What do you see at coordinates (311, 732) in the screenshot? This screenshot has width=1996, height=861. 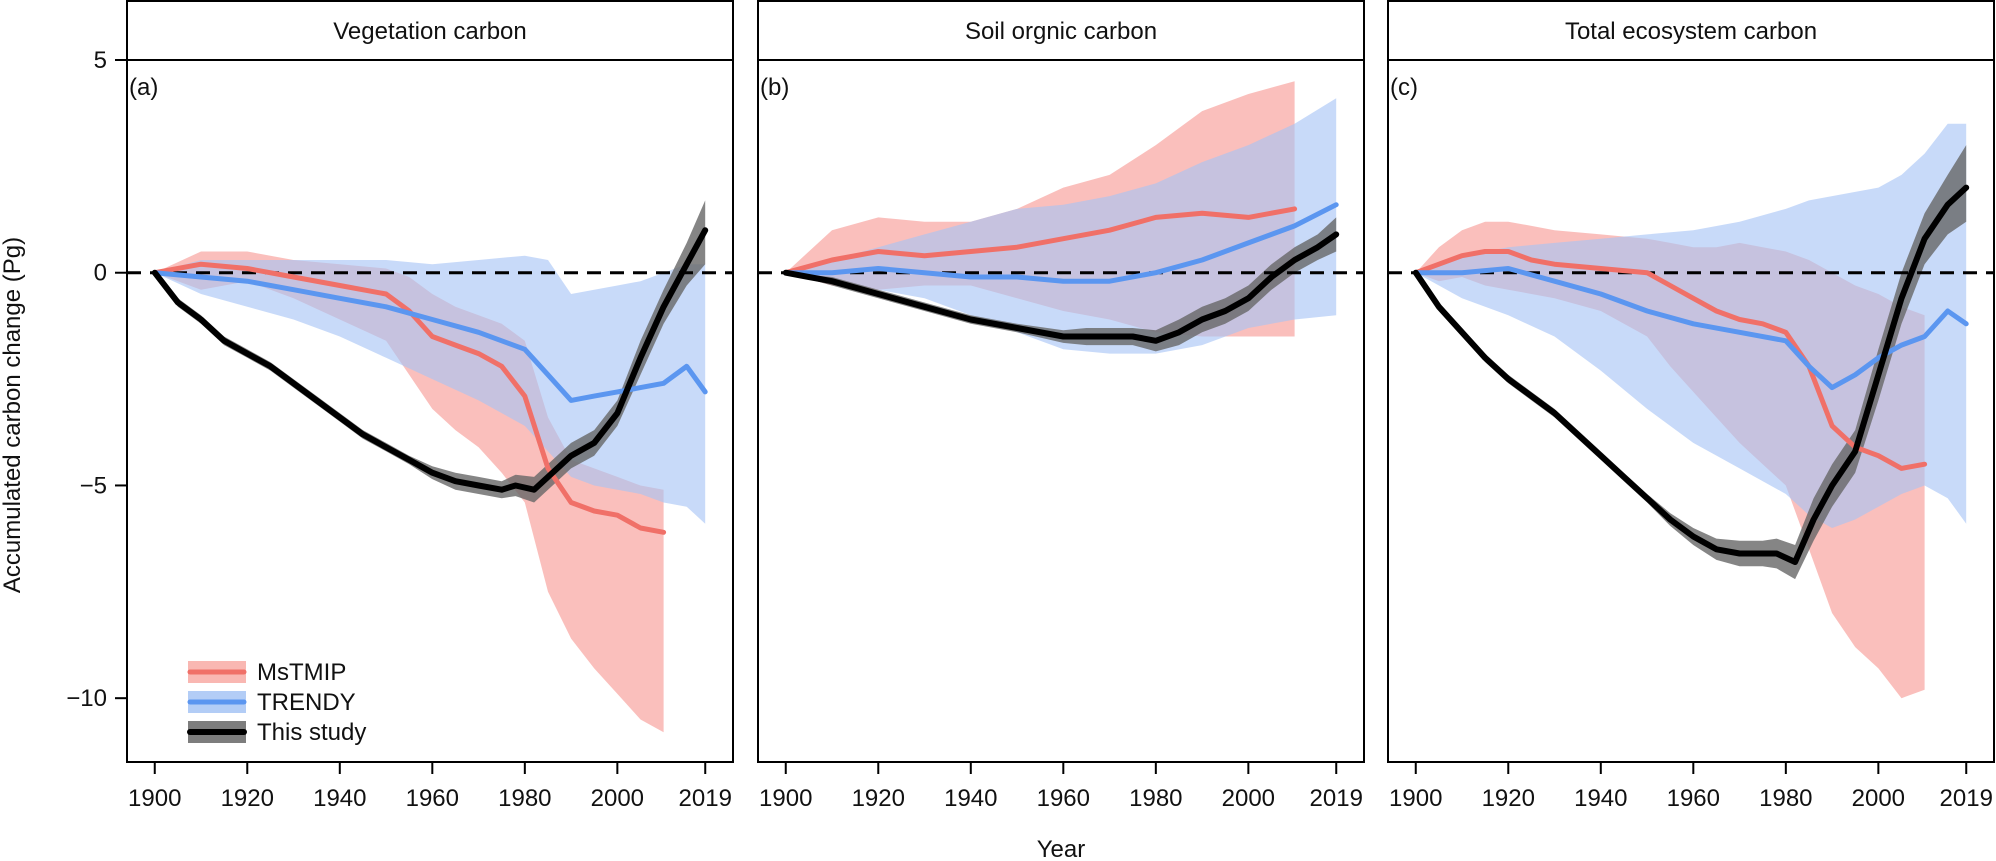 I see `legend-item-this-study: This study` at bounding box center [311, 732].